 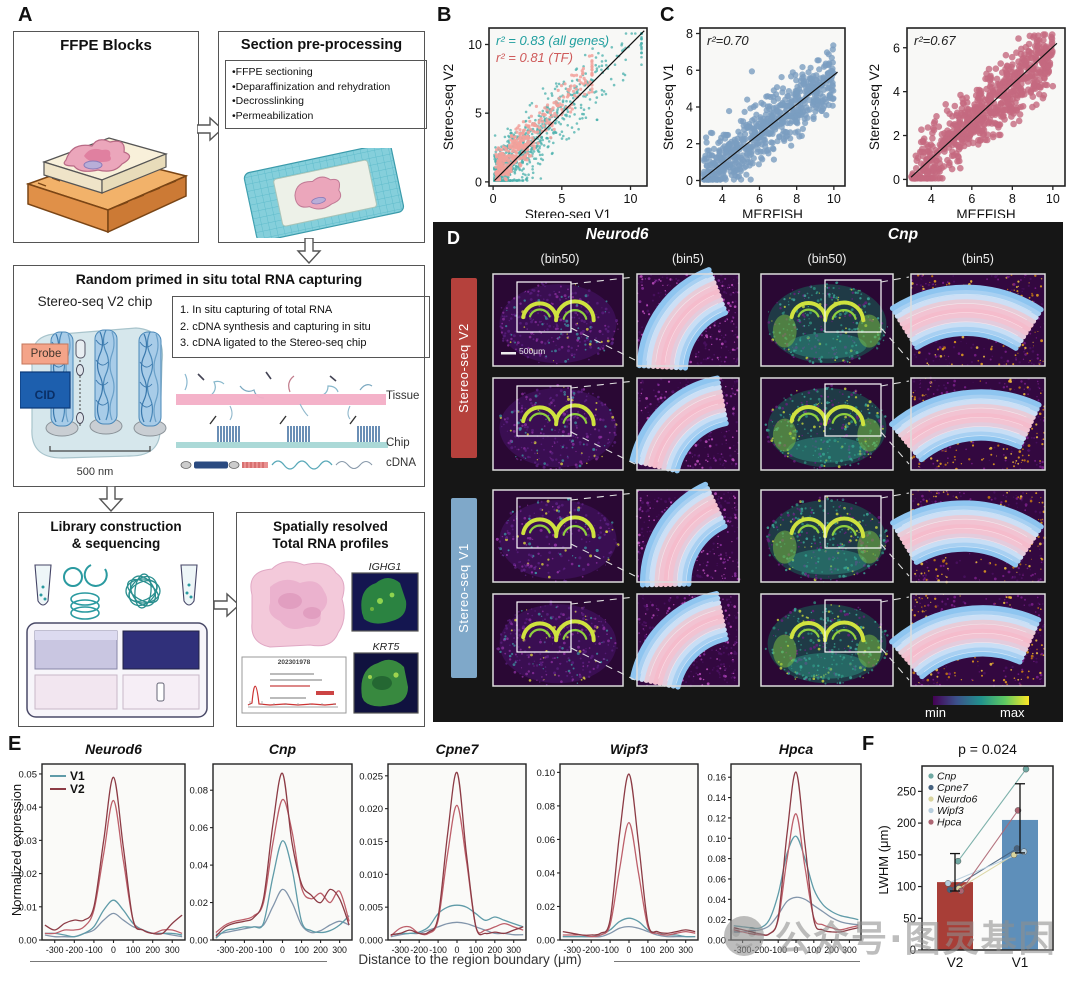 What do you see at coordinates (448, 107) in the screenshot?
I see `svg-text: Stereo-seq V2` at bounding box center [448, 107].